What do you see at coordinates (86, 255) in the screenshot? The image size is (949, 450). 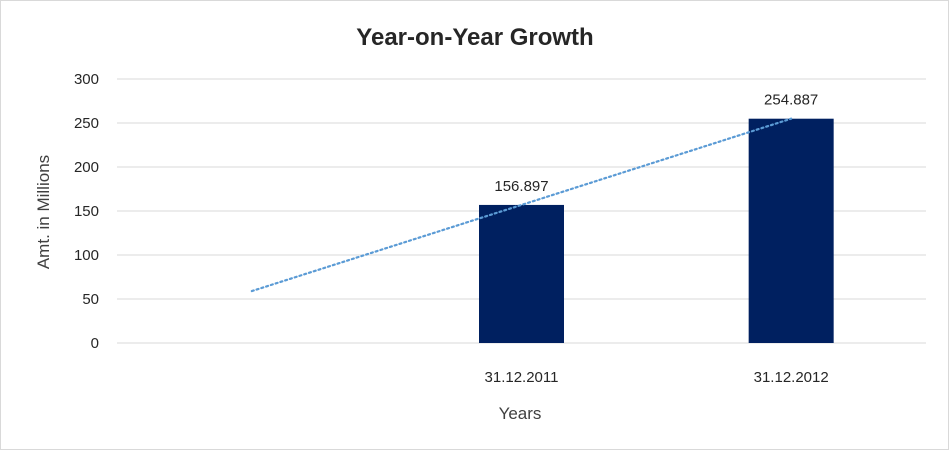 I see `y-tick-label: 100` at bounding box center [86, 255].